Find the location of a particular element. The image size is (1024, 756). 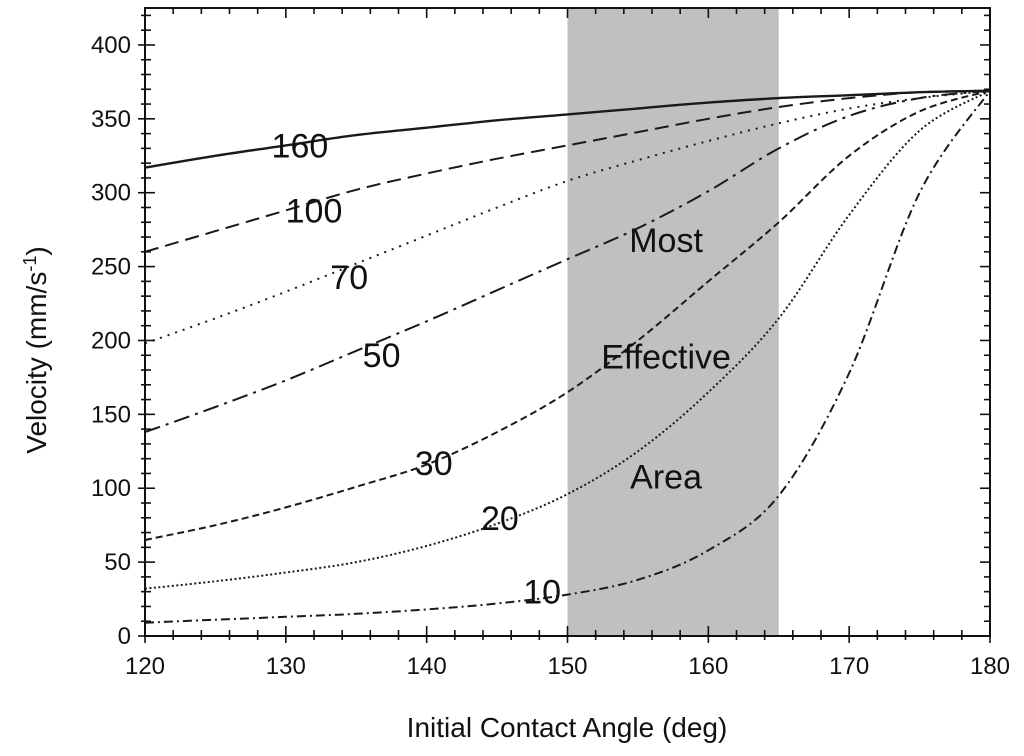

x-tick-label: 140 is located at coordinates (427, 666).